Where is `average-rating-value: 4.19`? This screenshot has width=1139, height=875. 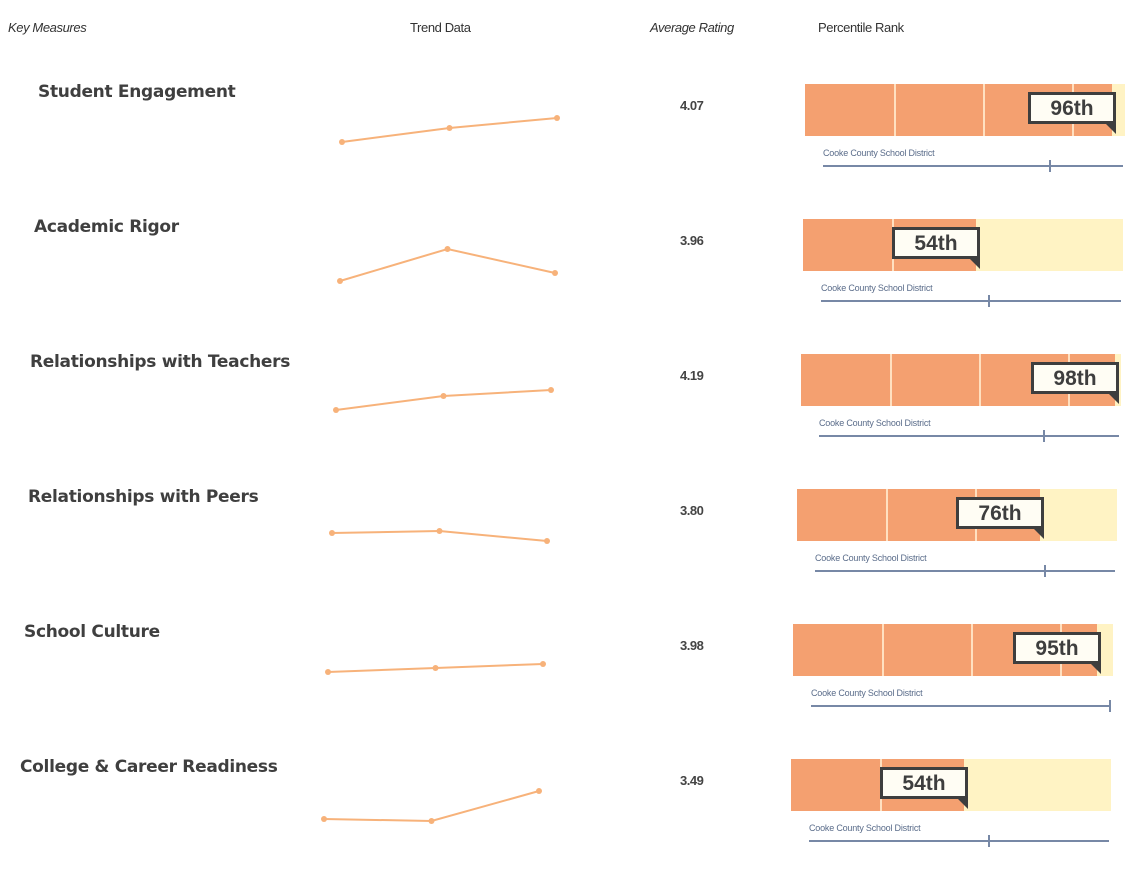
average-rating-value: 4.19 is located at coordinates (692, 375).